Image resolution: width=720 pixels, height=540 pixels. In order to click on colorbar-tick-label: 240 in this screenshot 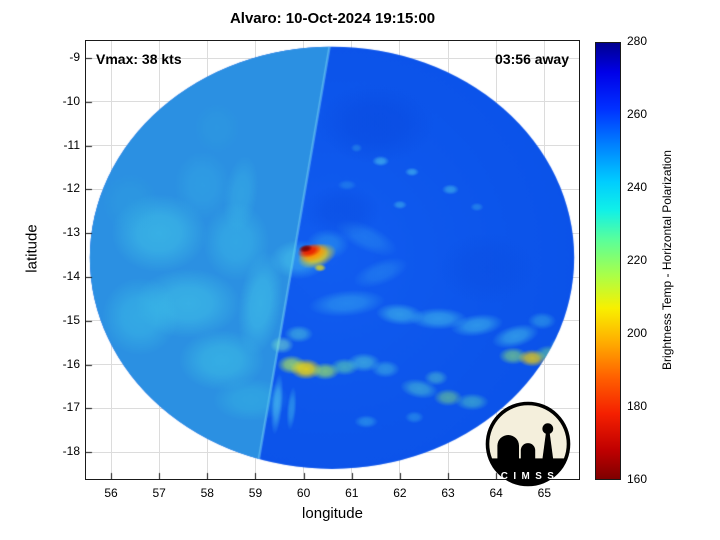, I will do `click(637, 187)`.